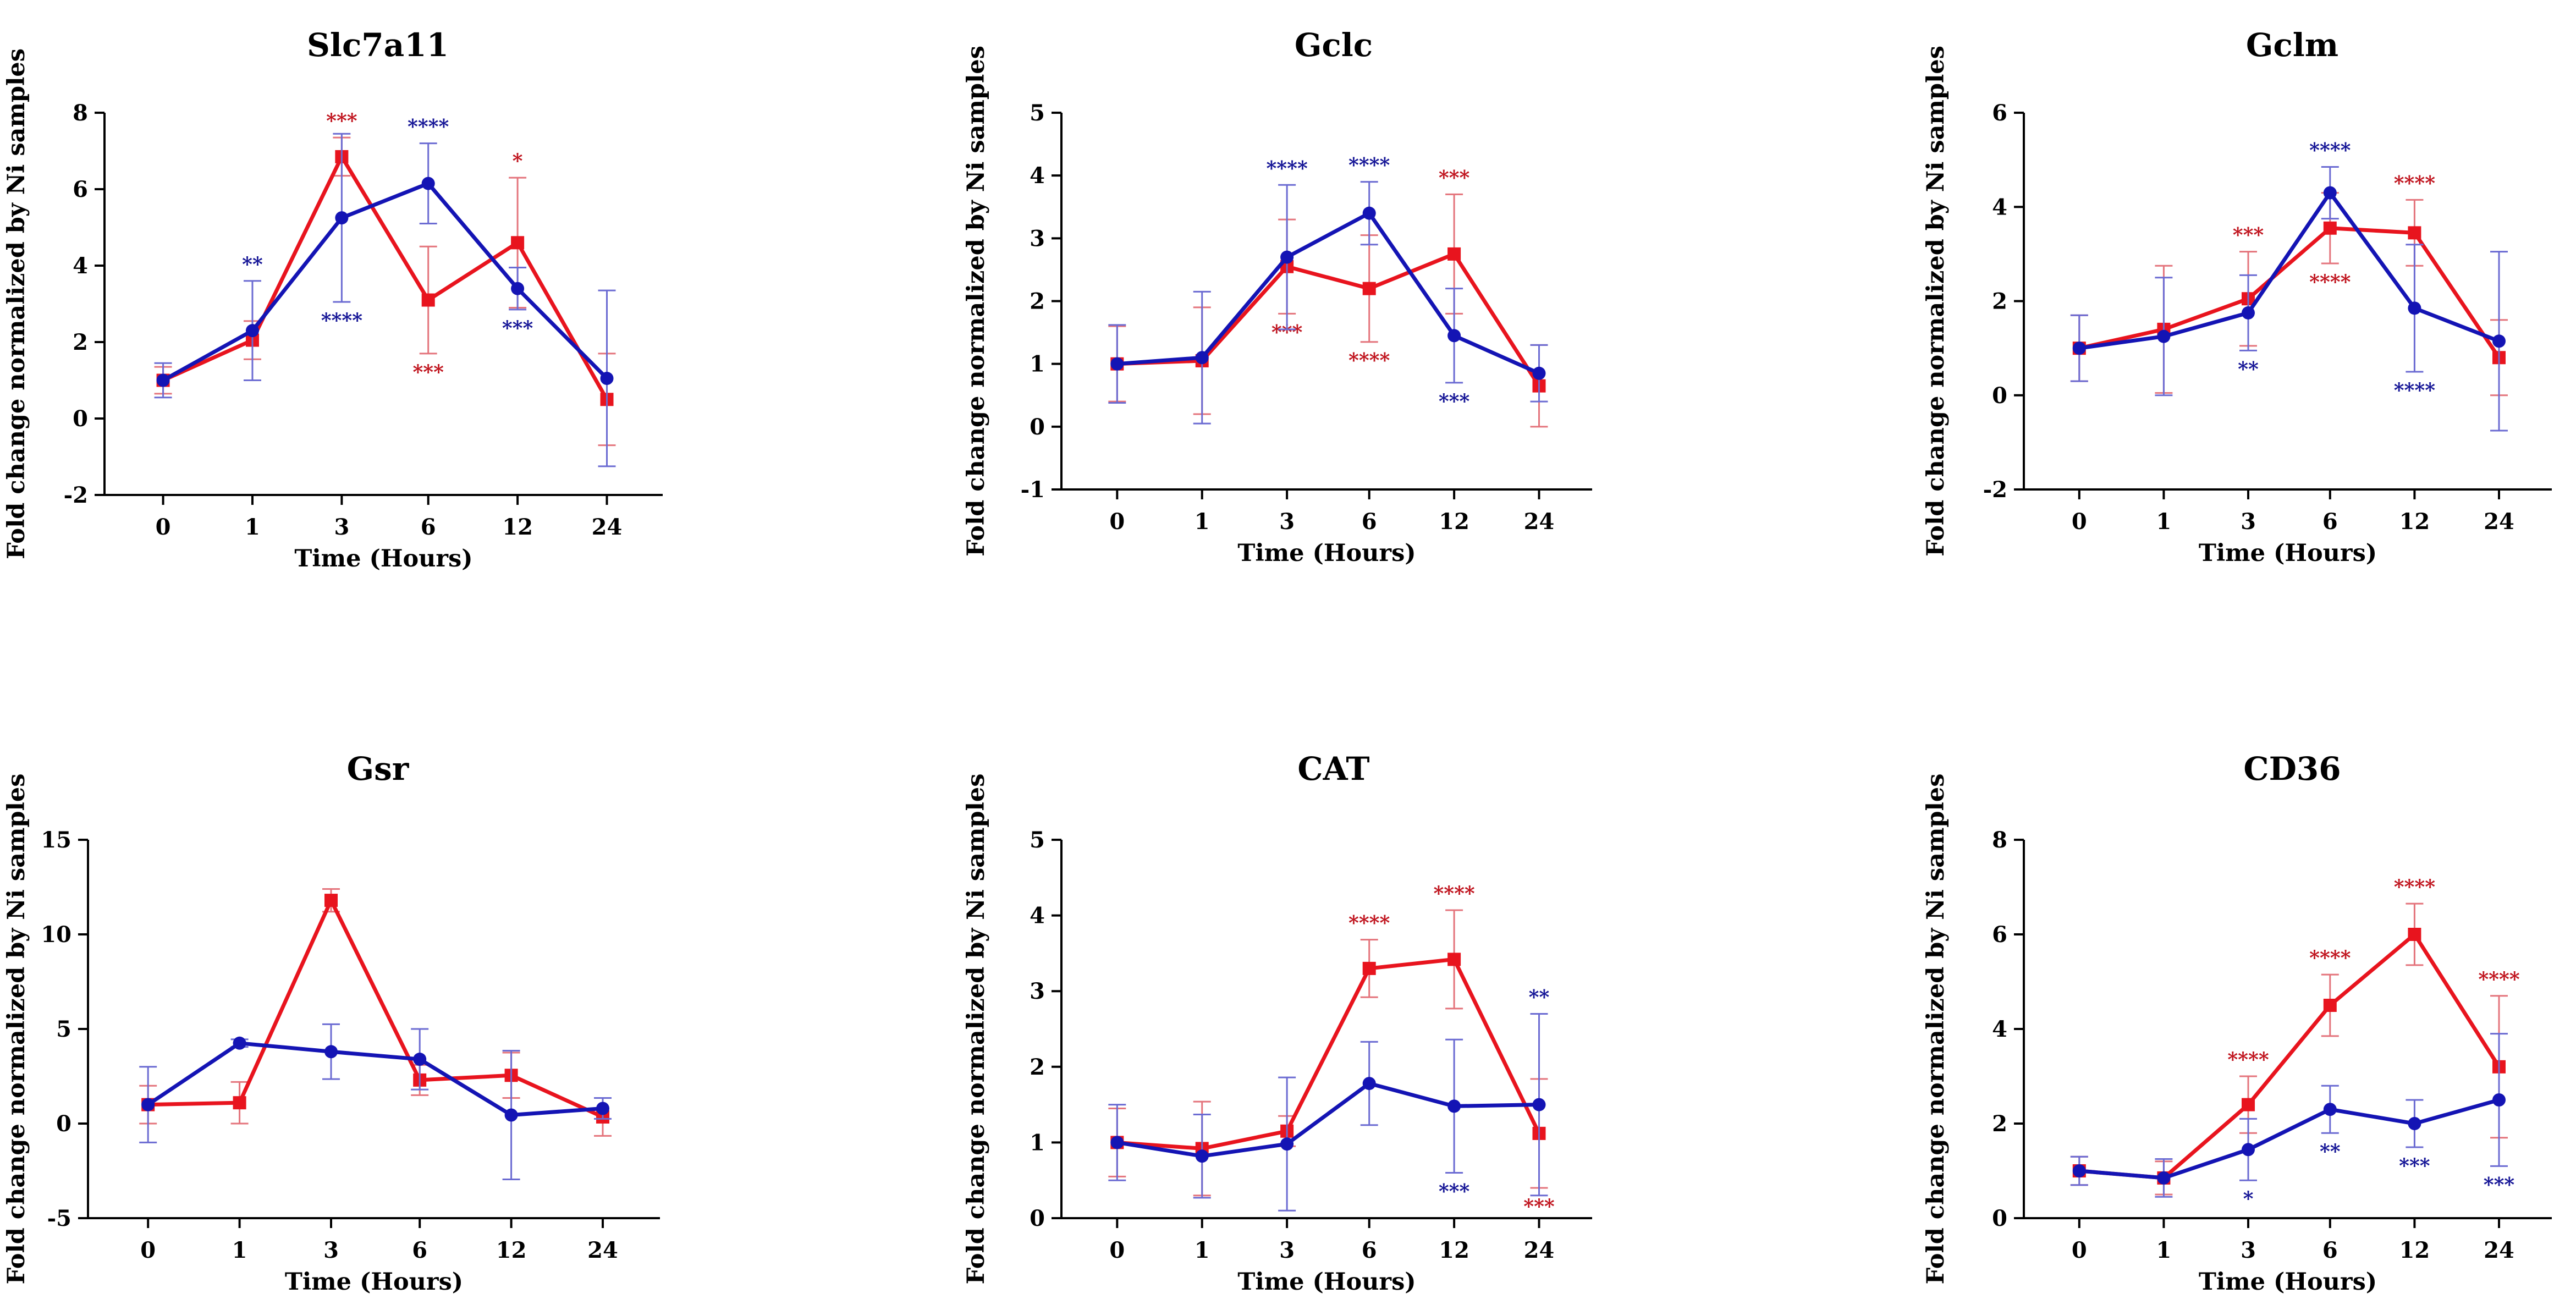 This screenshot has width=2576, height=1299. What do you see at coordinates (1037, 364) in the screenshot?
I see `y-tick-label: 1` at bounding box center [1037, 364].